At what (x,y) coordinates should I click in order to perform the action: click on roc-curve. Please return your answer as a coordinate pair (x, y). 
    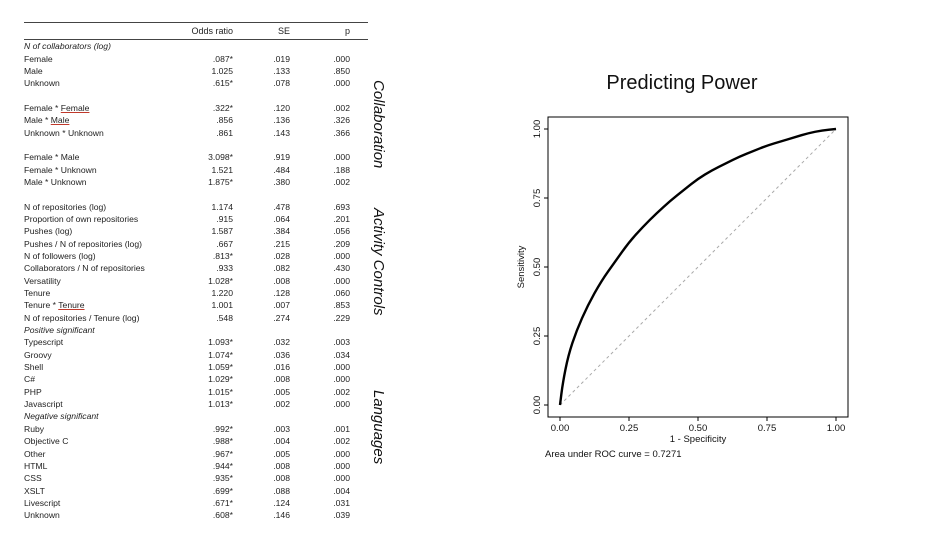
    Looking at the image, I should click on (697, 266).